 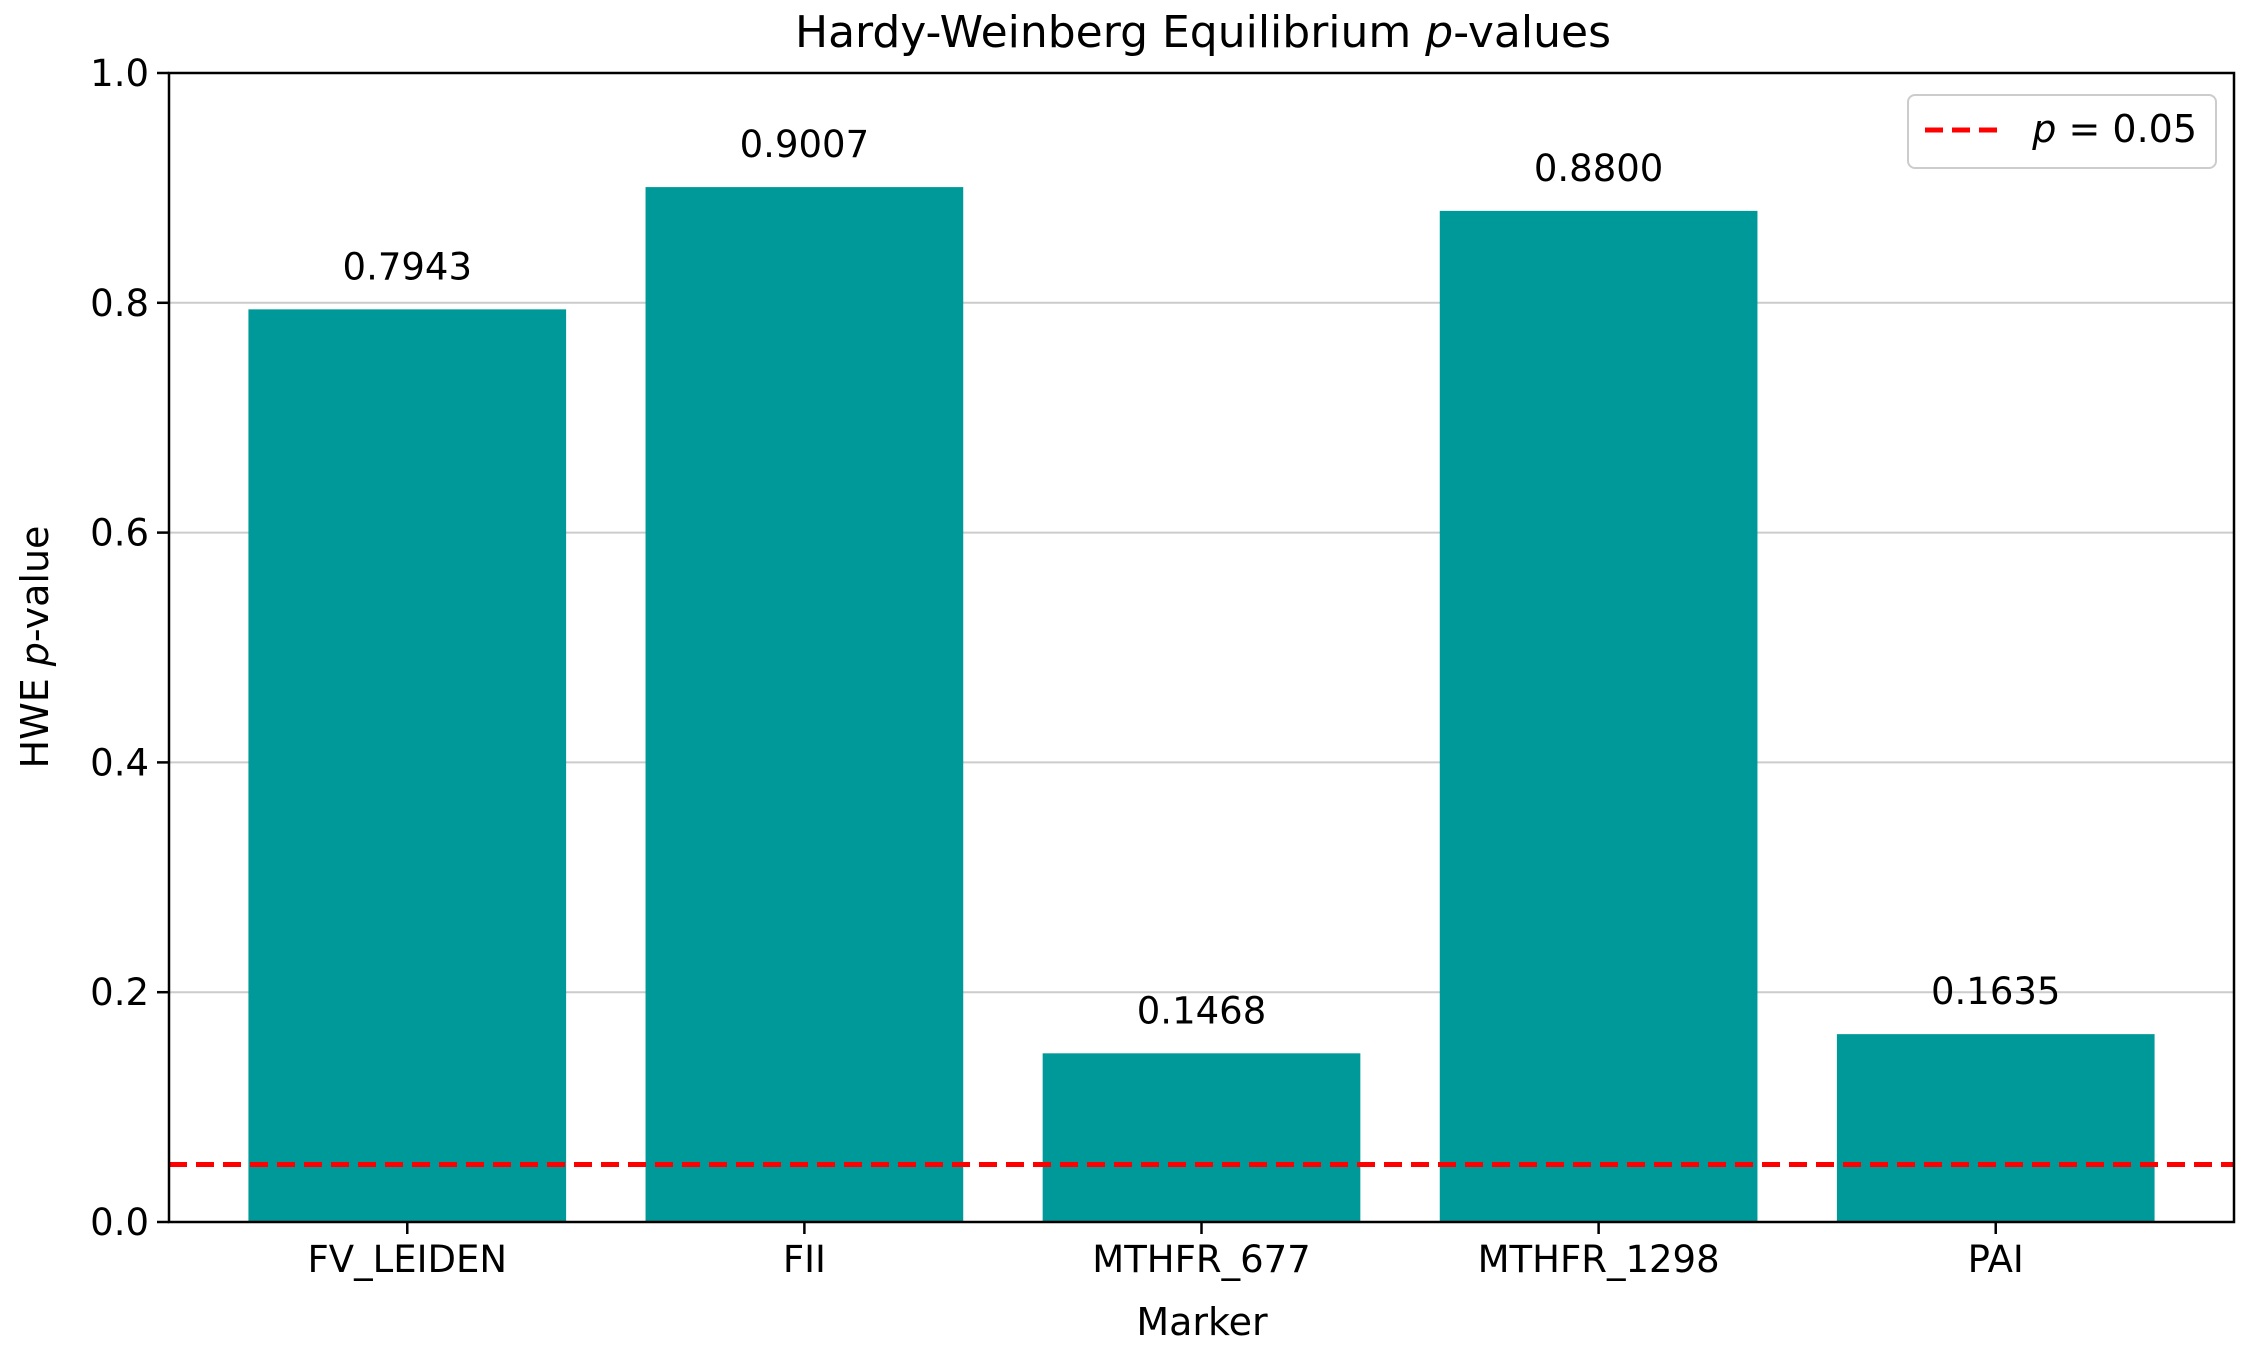 What do you see at coordinates (407, 765) in the screenshot?
I see `bar-fv-leiden` at bounding box center [407, 765].